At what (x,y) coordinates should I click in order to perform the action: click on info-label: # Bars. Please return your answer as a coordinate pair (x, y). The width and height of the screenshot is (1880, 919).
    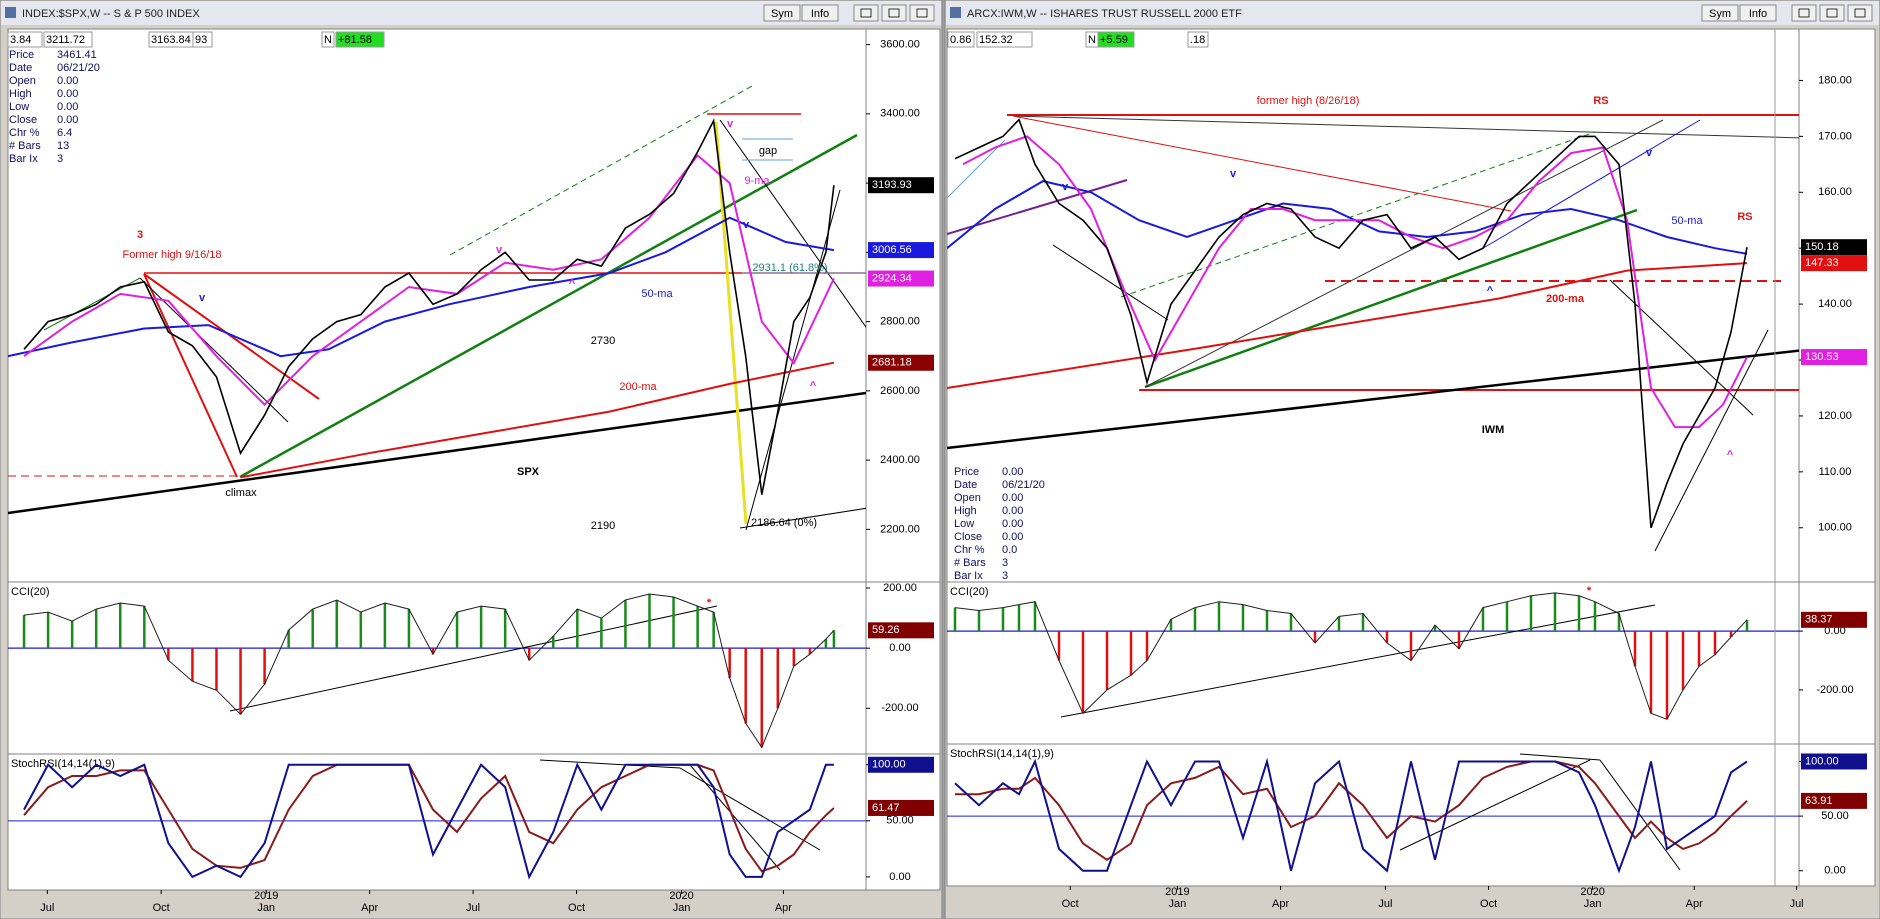
    Looking at the image, I should click on (25, 146).